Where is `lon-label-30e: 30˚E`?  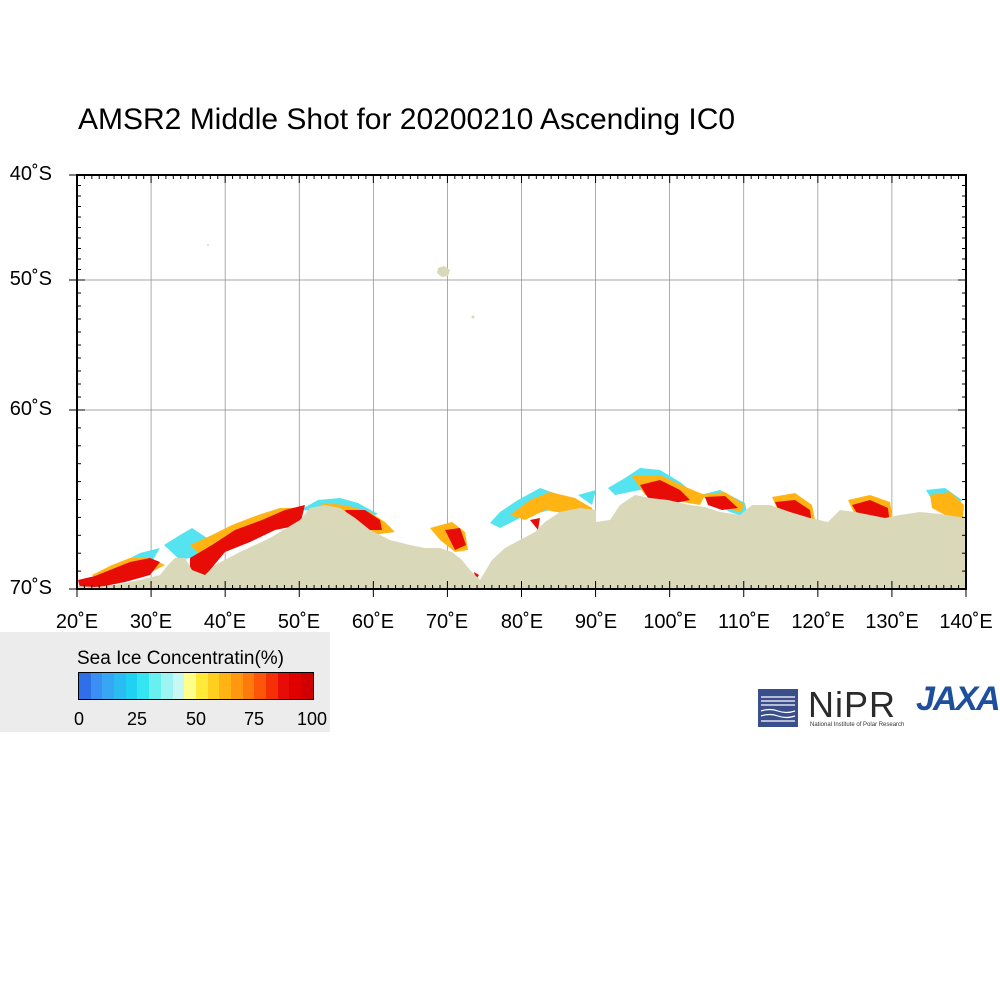 lon-label-30e: 30˚E is located at coordinates (151, 622).